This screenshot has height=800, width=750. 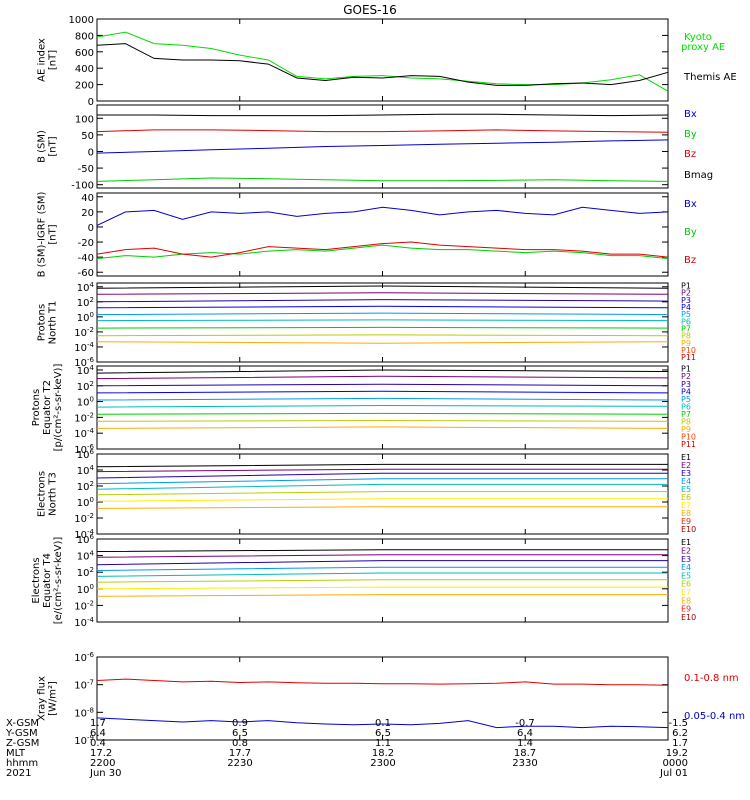 I want to click on y-tick-label: 1000, so click(x=81, y=20).